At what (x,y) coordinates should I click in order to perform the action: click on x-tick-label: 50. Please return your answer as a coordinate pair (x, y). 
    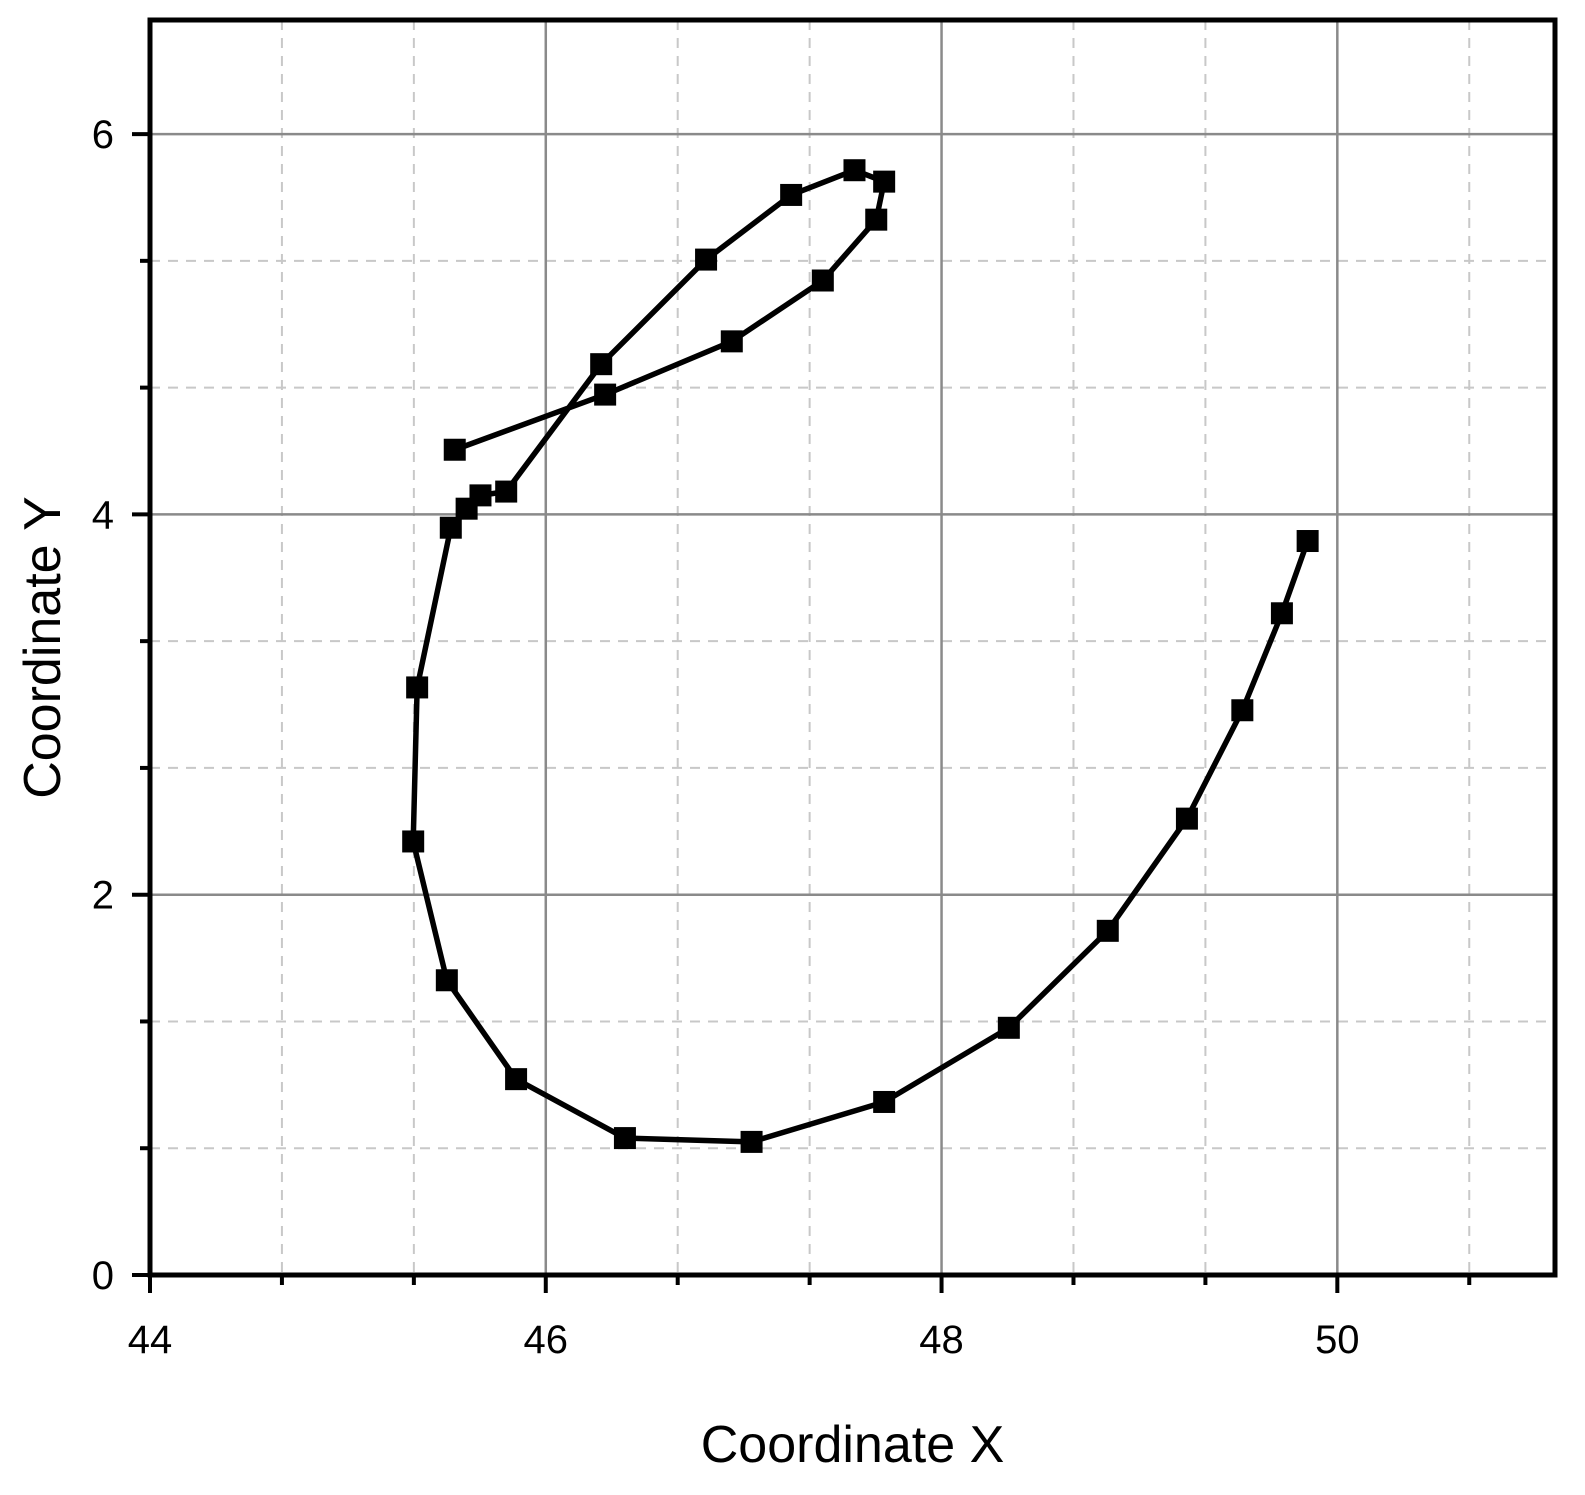
    Looking at the image, I should click on (1337, 1340).